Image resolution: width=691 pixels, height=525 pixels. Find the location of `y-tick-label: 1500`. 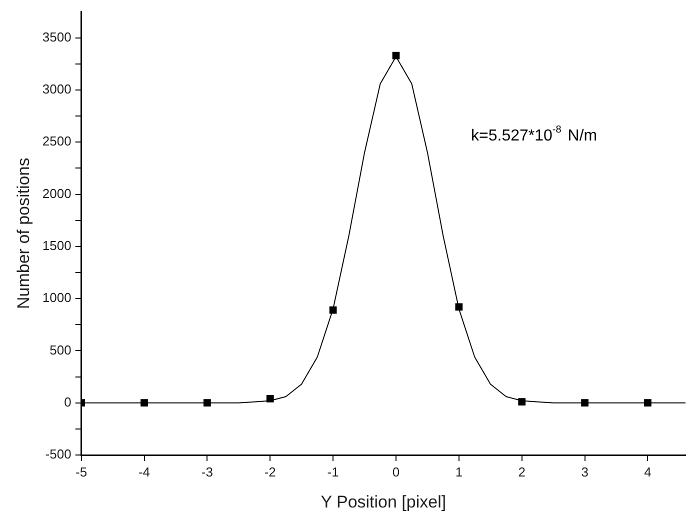

y-tick-label: 1500 is located at coordinates (57, 246).